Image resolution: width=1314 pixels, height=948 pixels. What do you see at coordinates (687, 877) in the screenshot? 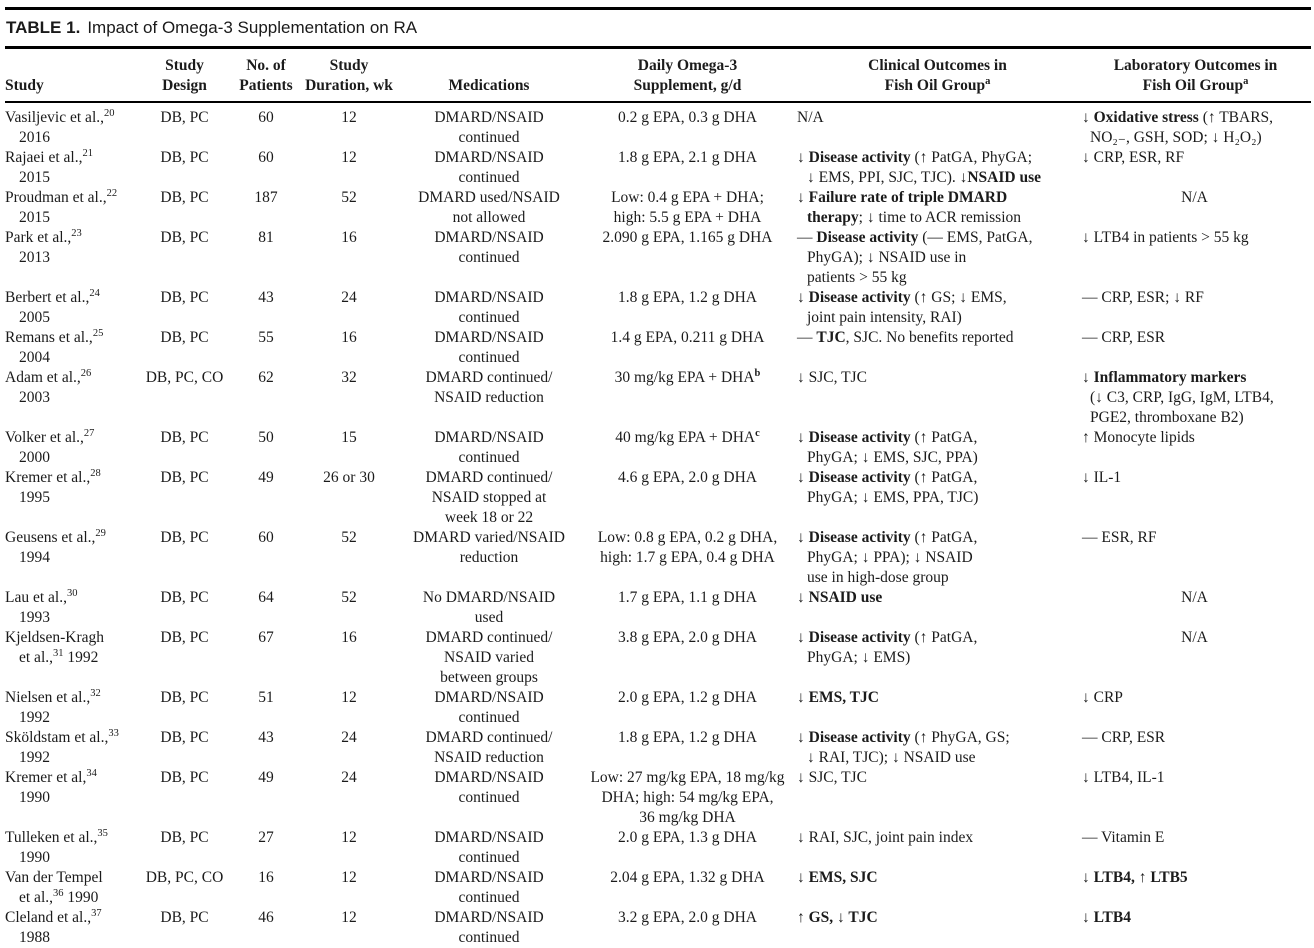
I see `cell-supplement: 2.04 g EPA, 1.32 g DHA` at bounding box center [687, 877].